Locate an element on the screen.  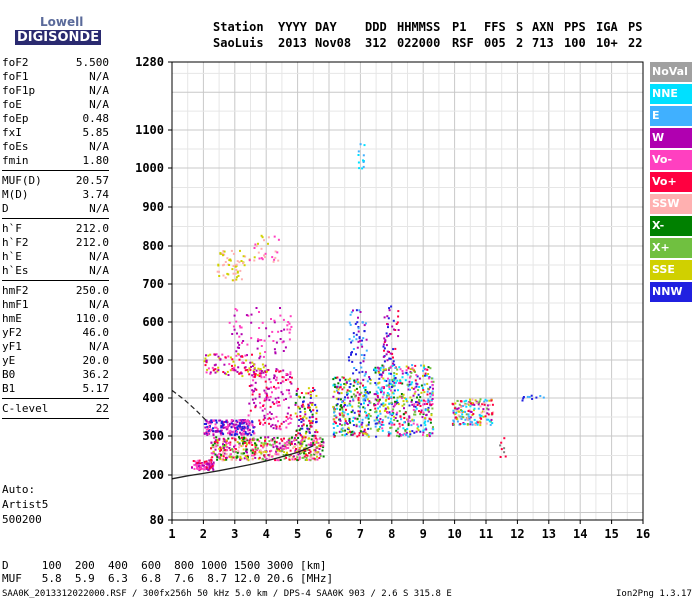
legend-item: W is located at coordinates (671, 138).